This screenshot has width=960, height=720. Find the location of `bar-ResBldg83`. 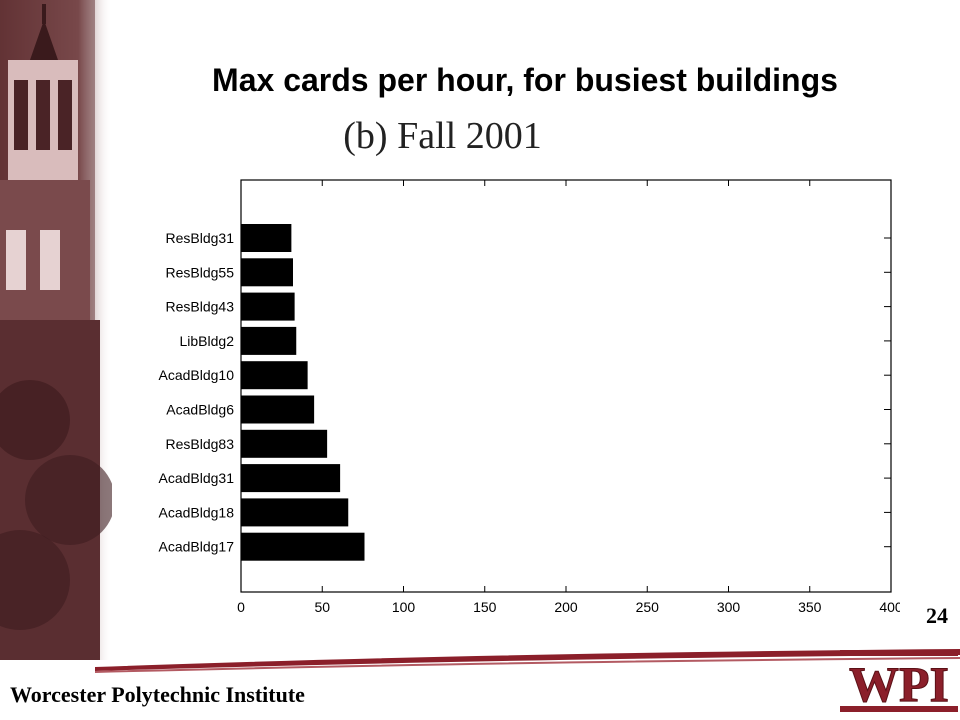

bar-ResBldg83 is located at coordinates (284, 444).